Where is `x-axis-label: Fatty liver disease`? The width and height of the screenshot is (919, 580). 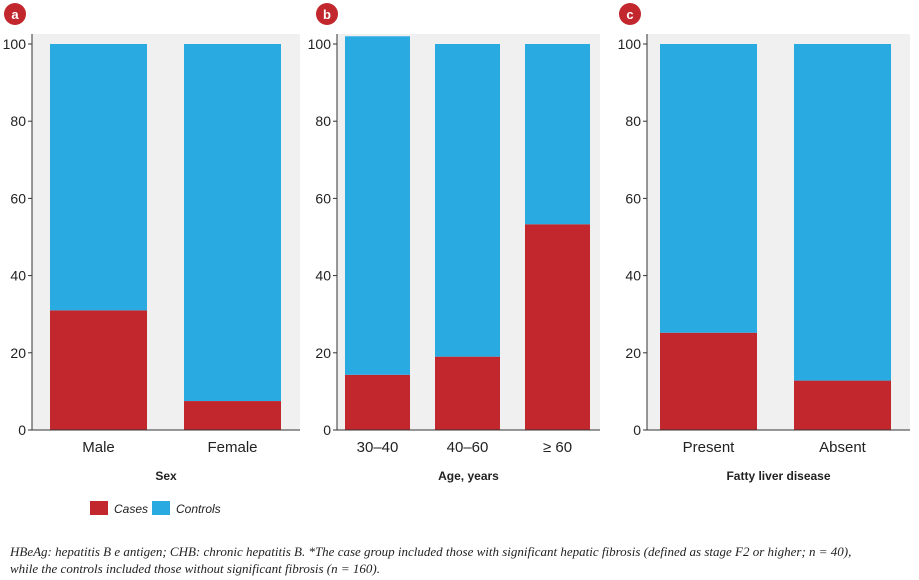 x-axis-label: Fatty liver disease is located at coordinates (778, 476).